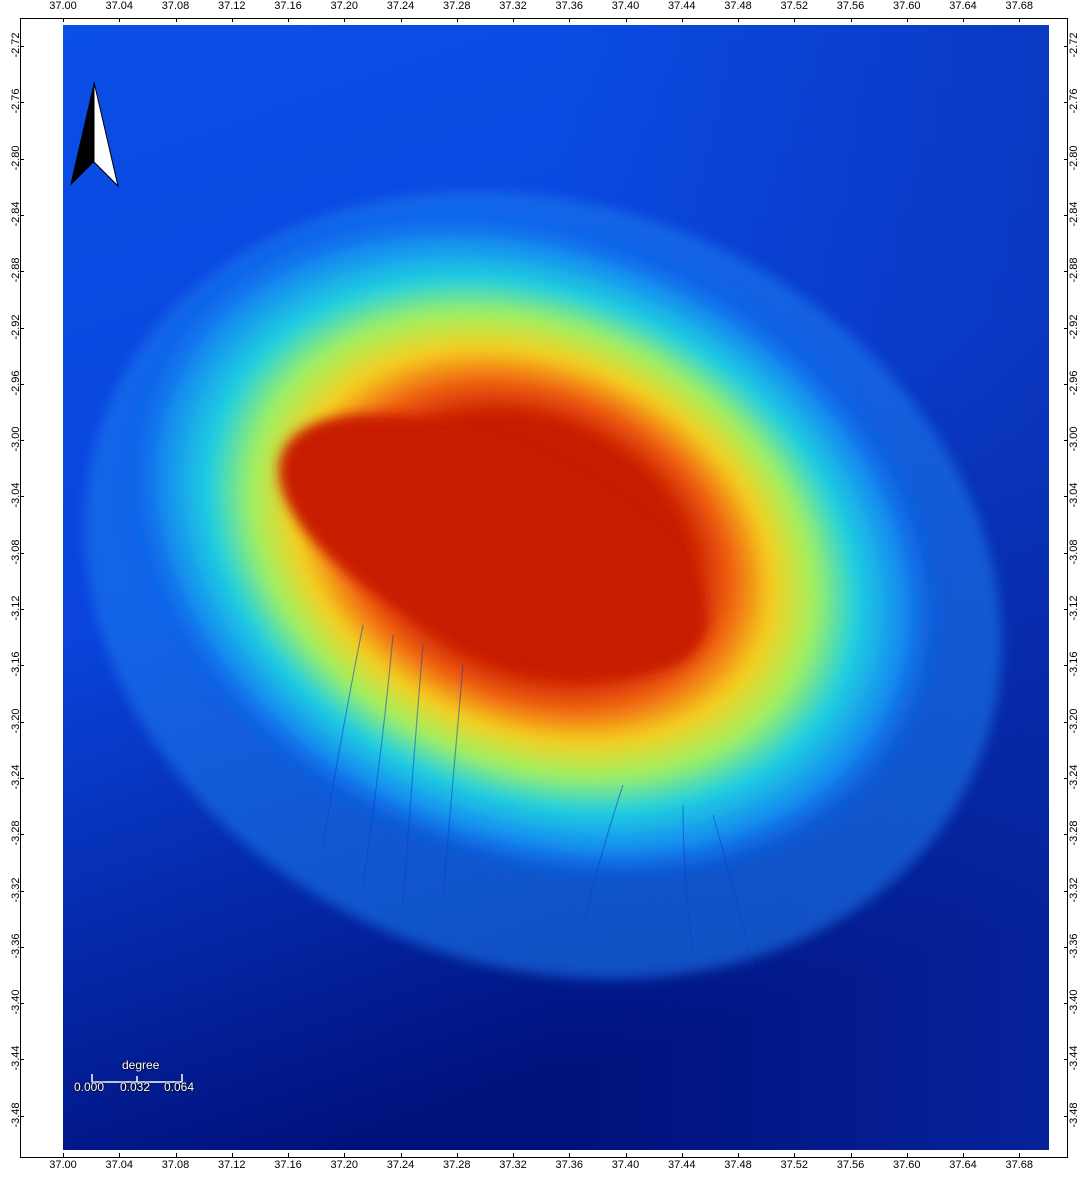 This screenshot has width=1089, height=1179. Describe the element at coordinates (1019, 6) in the screenshot. I see `x-tick-label-top: 37.68` at that location.